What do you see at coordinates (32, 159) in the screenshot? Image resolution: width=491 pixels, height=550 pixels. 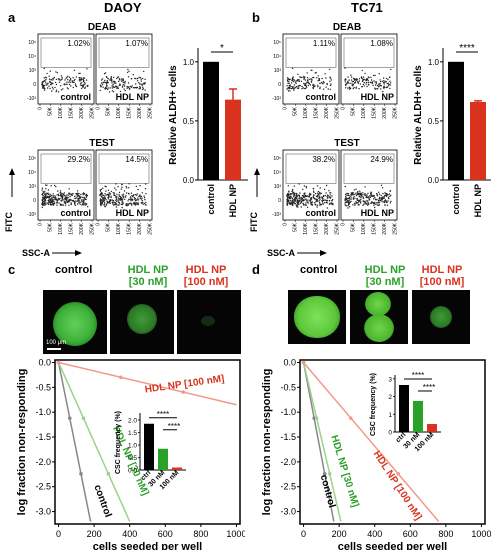 I see `y-tick-label: 10⁵` at bounding box center [32, 159].